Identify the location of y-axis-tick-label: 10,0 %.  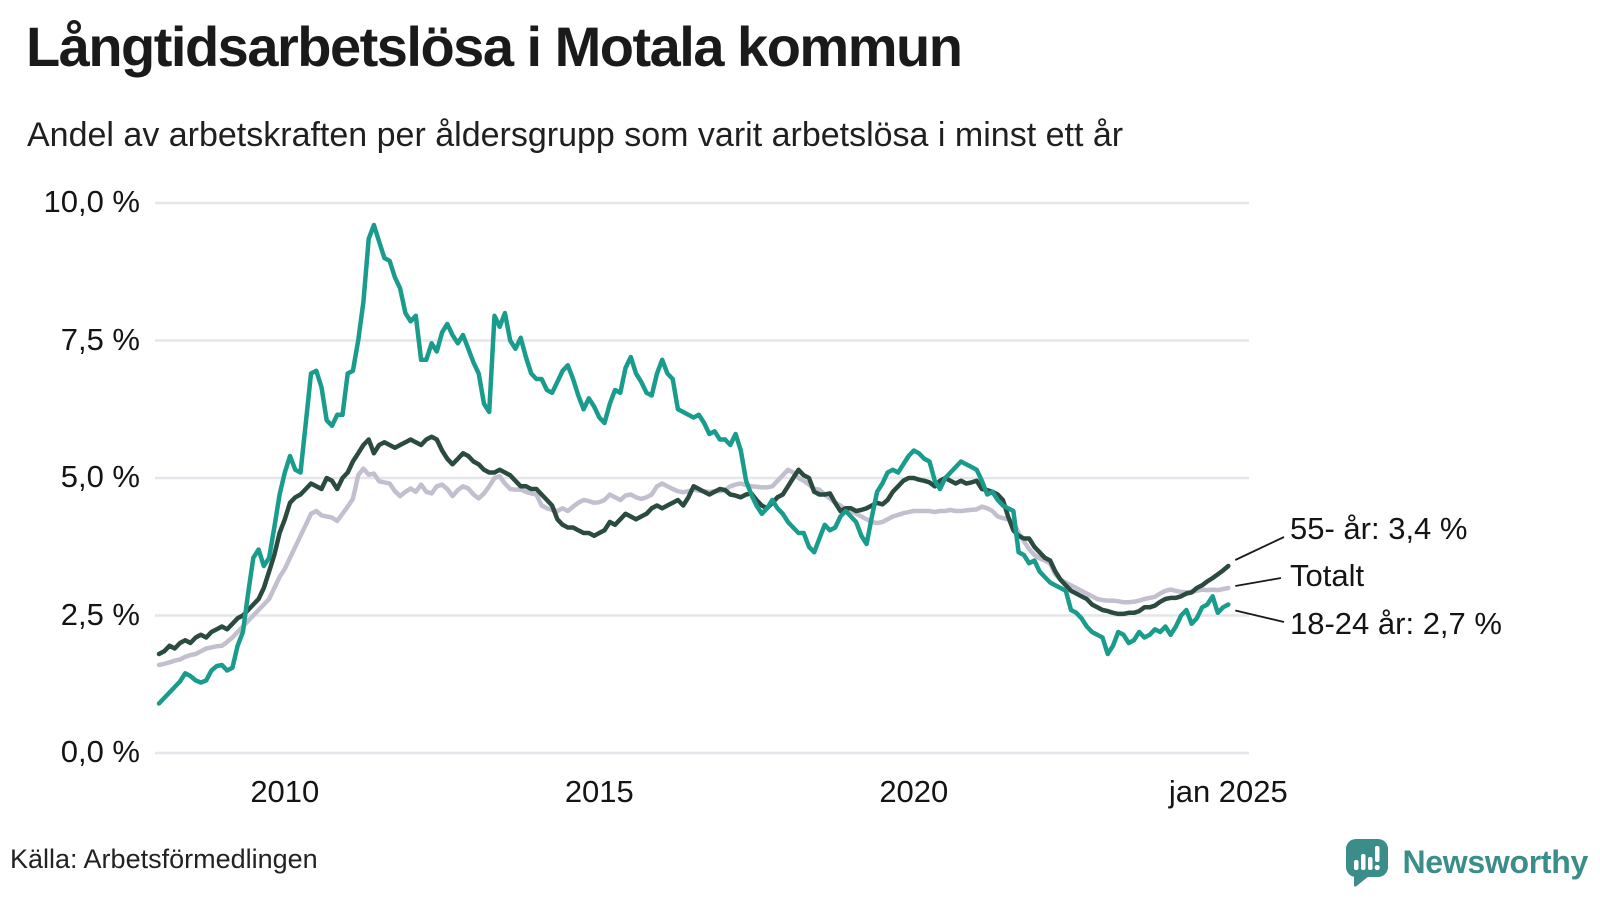
(91, 201).